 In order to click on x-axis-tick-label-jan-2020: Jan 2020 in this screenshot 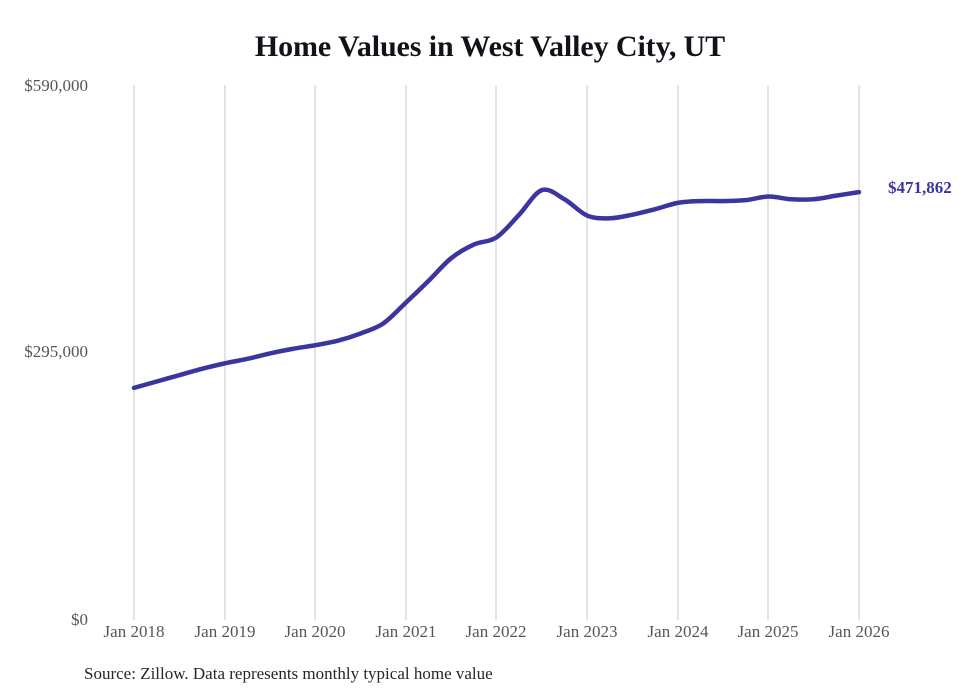, I will do `click(315, 631)`.